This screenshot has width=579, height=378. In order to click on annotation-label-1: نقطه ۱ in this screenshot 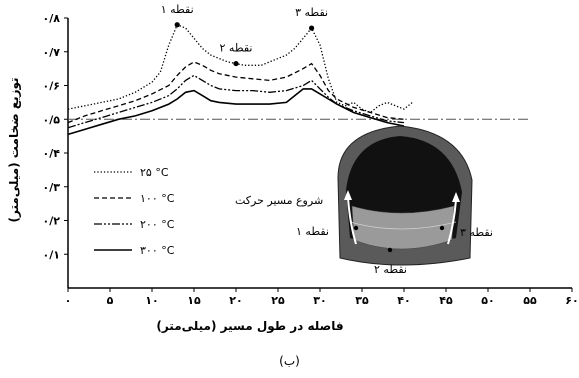, I will do `click(177, 9)`.